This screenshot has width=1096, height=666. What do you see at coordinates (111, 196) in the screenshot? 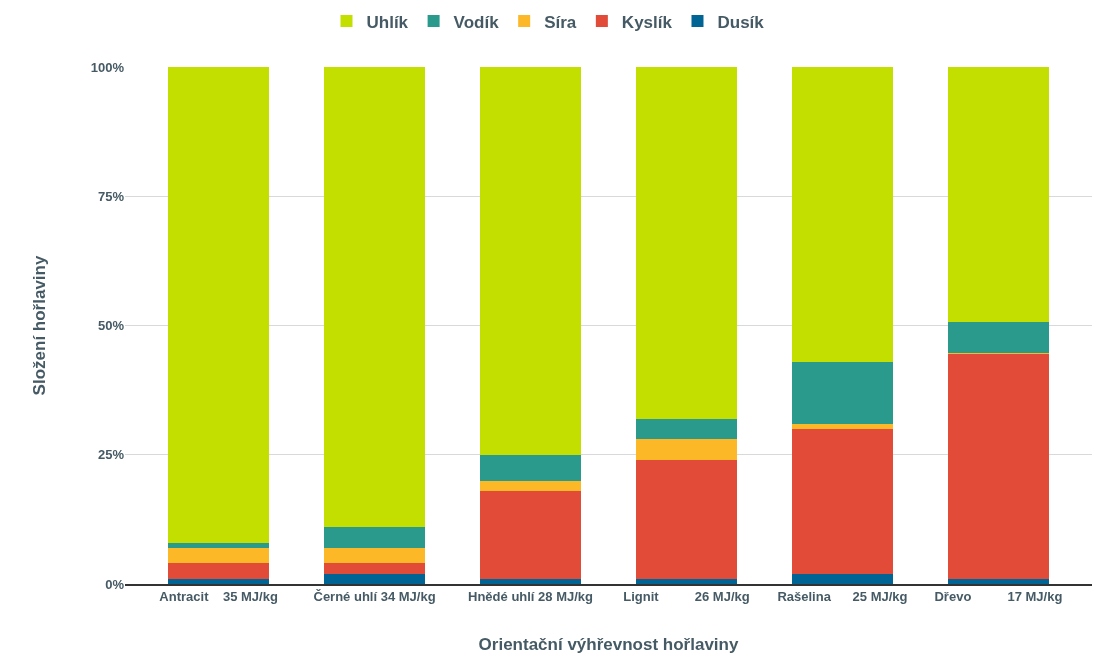
I see `y-tick-label: 75%` at bounding box center [111, 196].